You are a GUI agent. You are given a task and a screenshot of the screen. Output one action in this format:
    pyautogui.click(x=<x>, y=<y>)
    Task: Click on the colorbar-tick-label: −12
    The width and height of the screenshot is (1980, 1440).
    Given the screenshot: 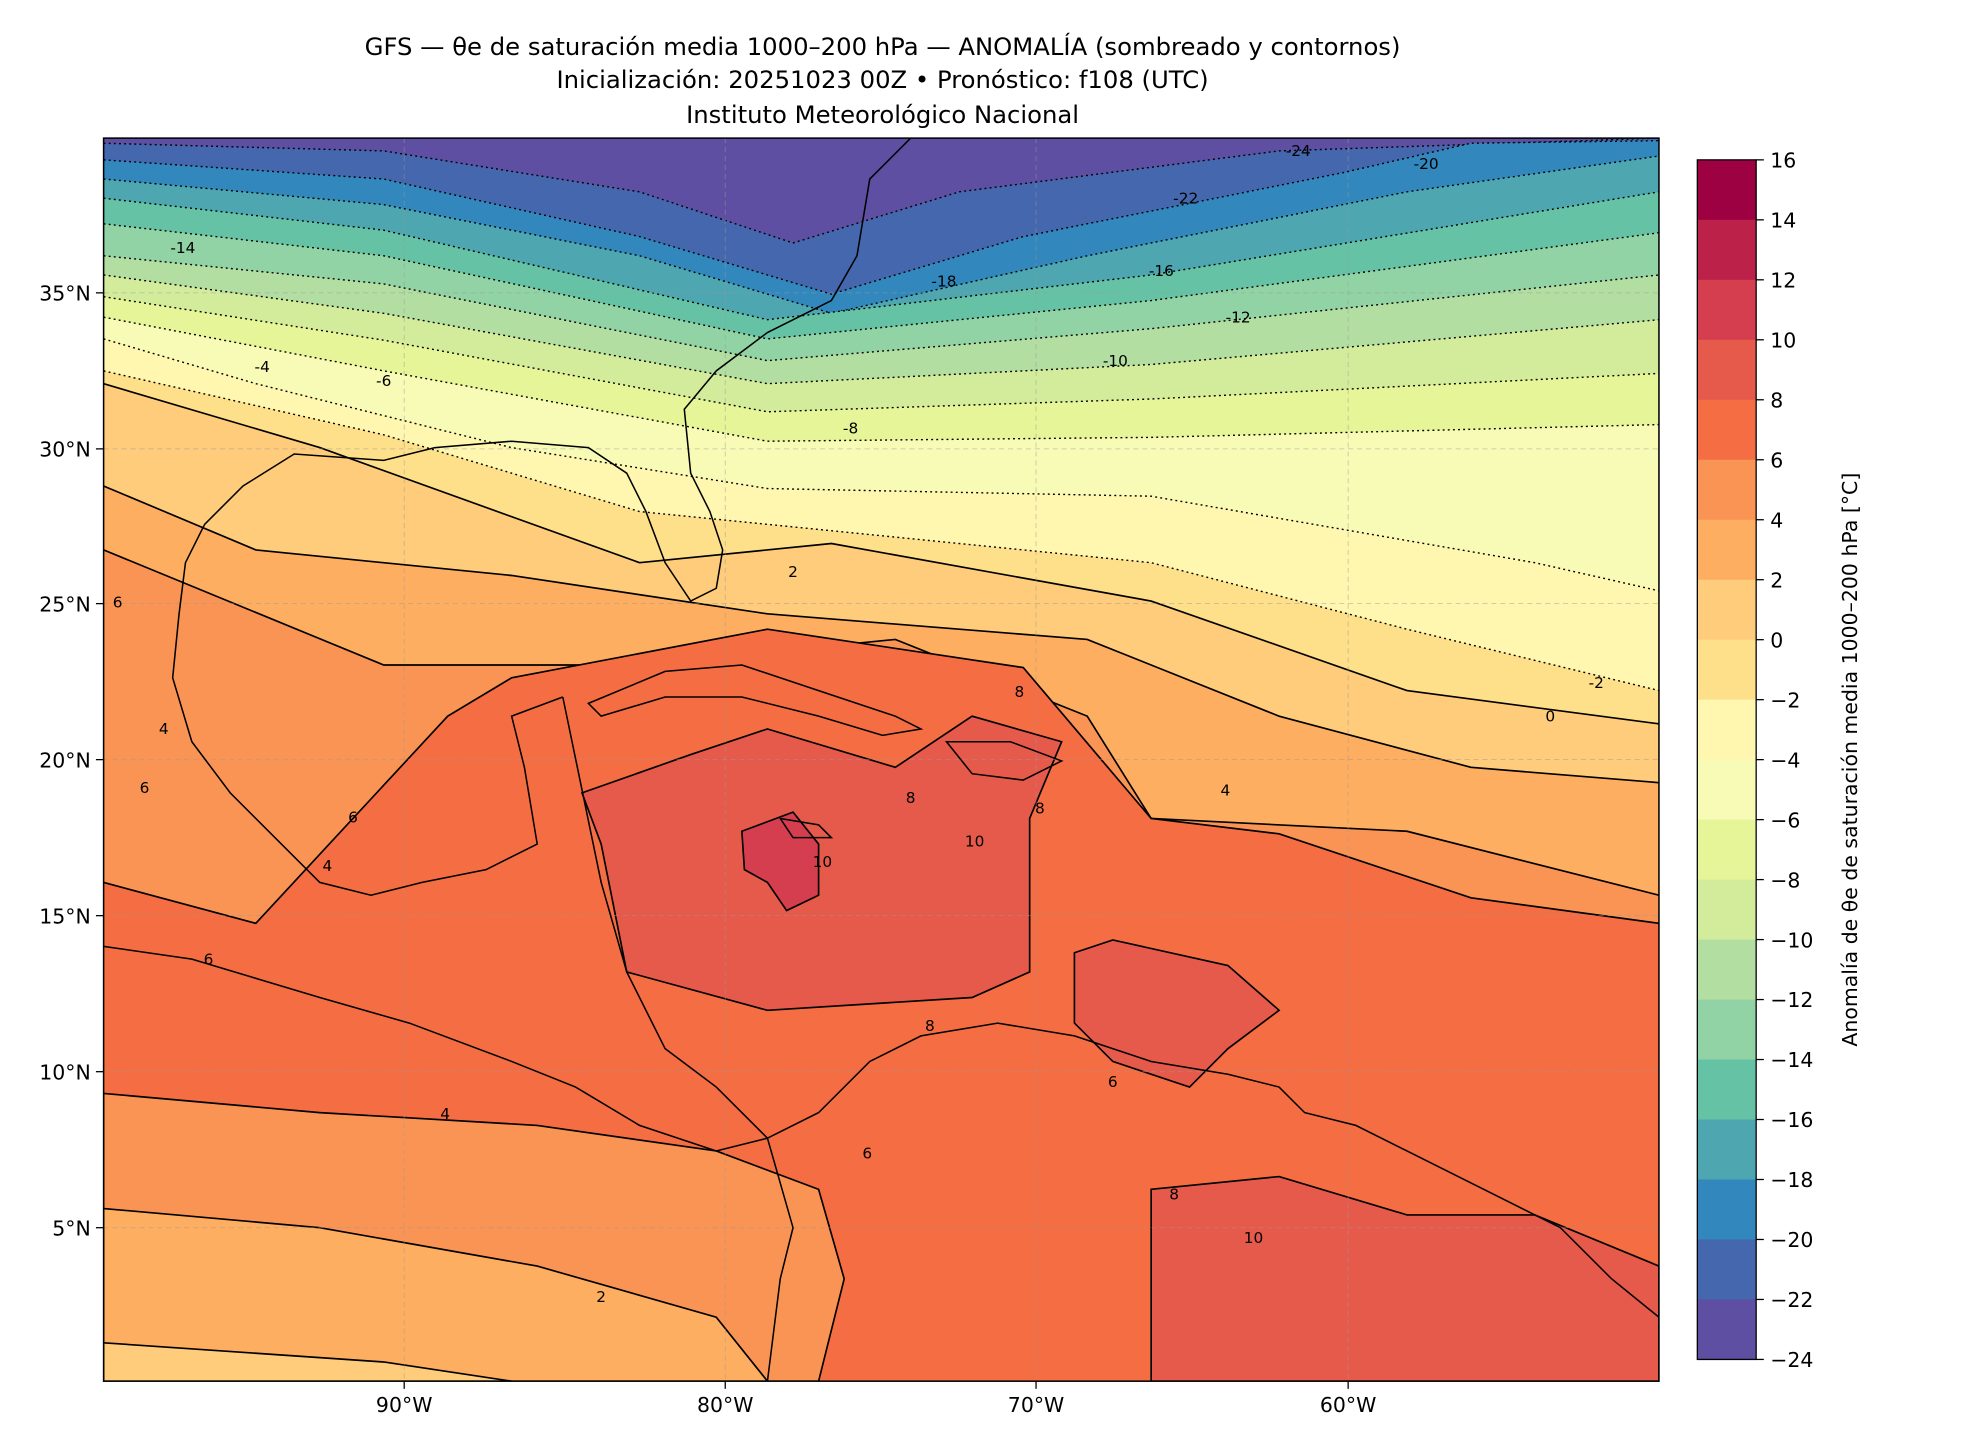 What is the action you would take?
    pyautogui.click(x=1791, y=1000)
    